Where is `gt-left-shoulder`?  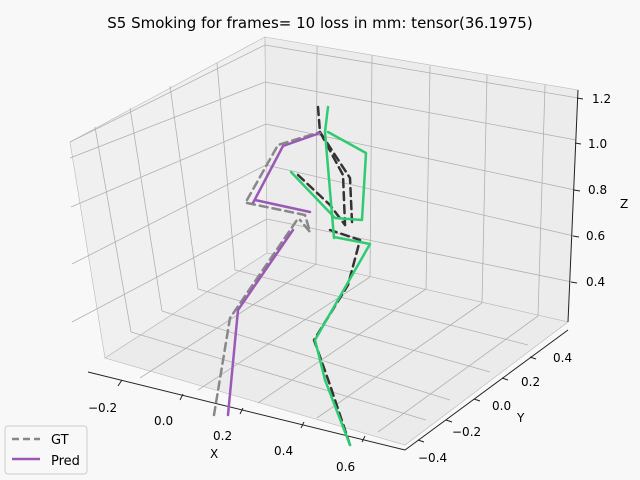
gt-left-shoulder is located at coordinates (283, 166).